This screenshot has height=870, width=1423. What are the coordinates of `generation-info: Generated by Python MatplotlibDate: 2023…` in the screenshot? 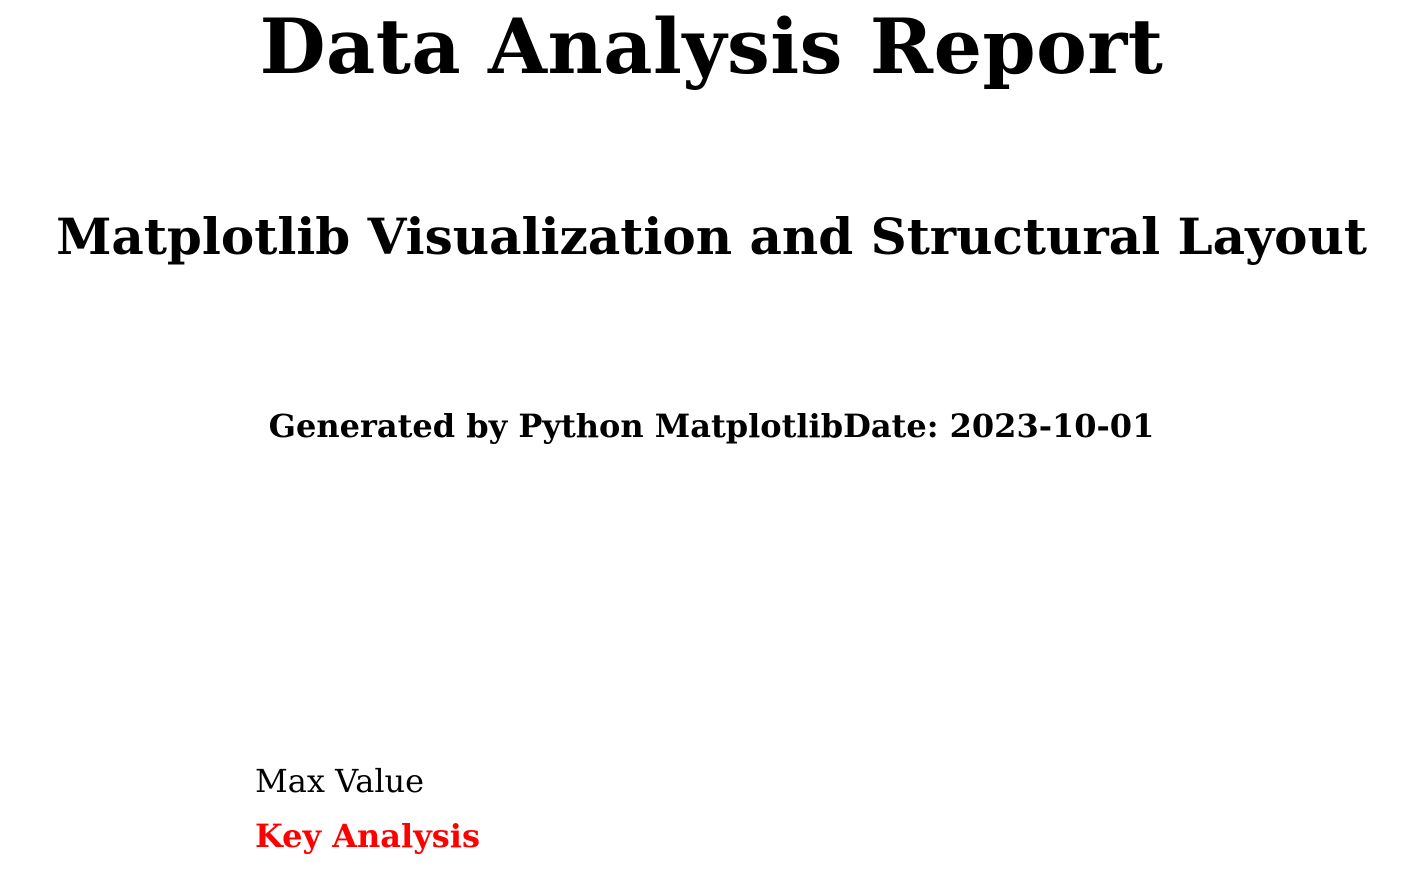 It's located at (711, 426).